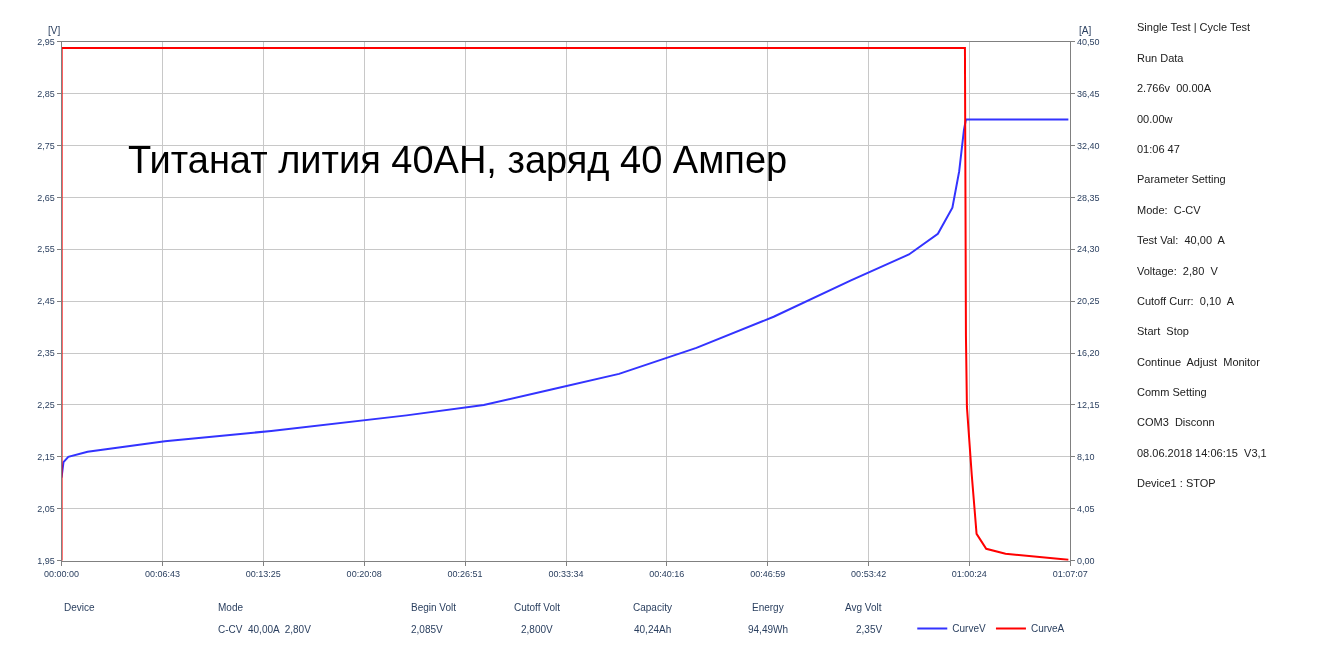 The width and height of the screenshot is (1331, 653). Describe the element at coordinates (1194, 27) in the screenshot. I see `text: Single Test | Cycle Test` at that location.